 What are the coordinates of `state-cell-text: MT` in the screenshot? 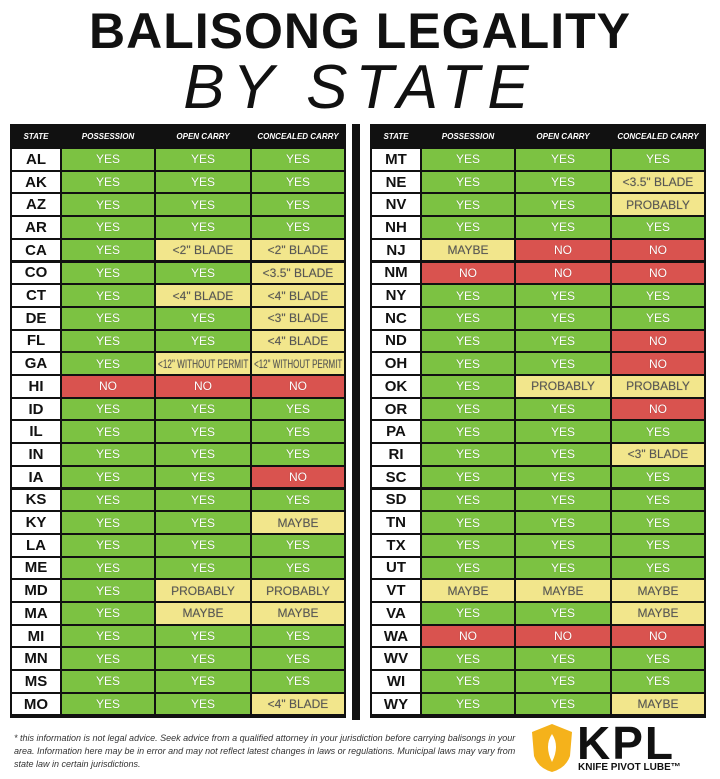 It's located at (396, 159).